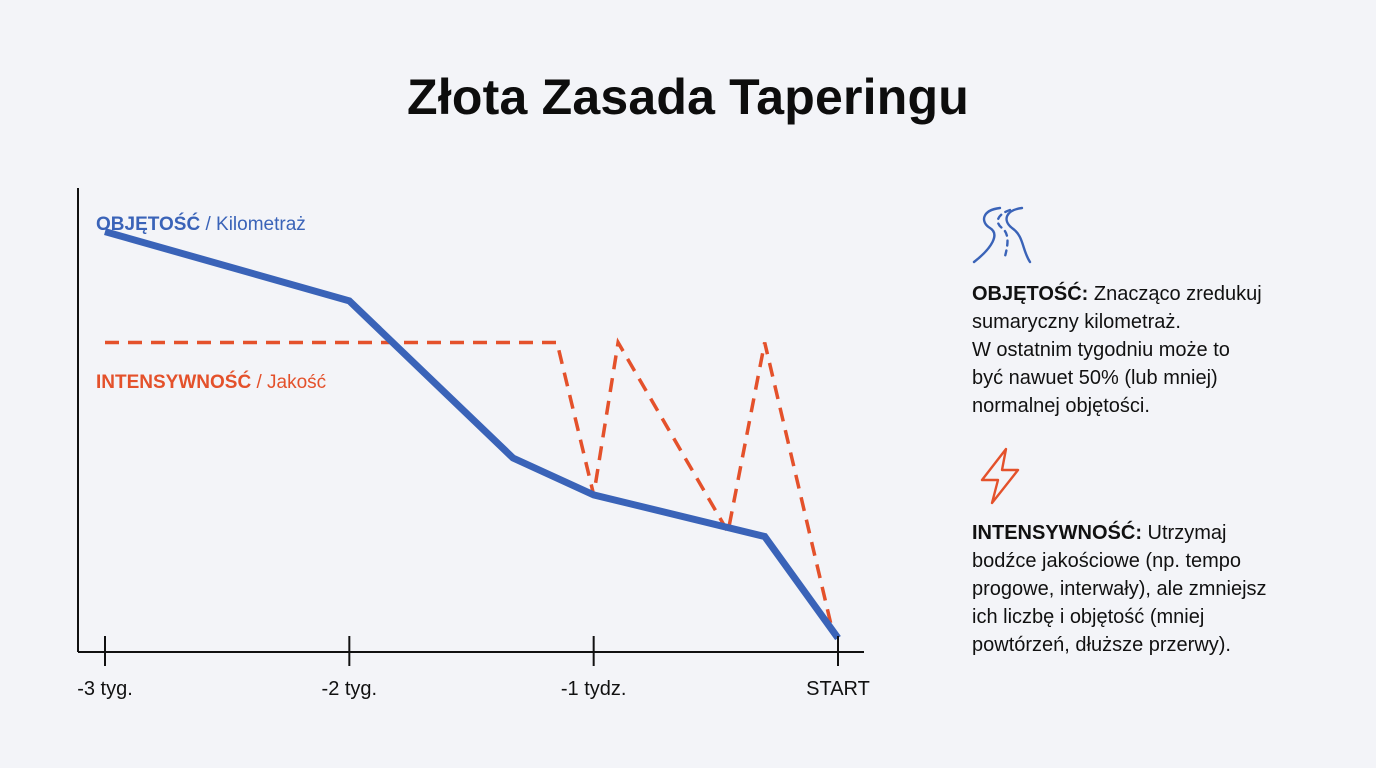 This screenshot has width=1376, height=768. I want to click on intensity-note-line: powtórzeń, dłuższe przerwy)., so click(1101, 645).